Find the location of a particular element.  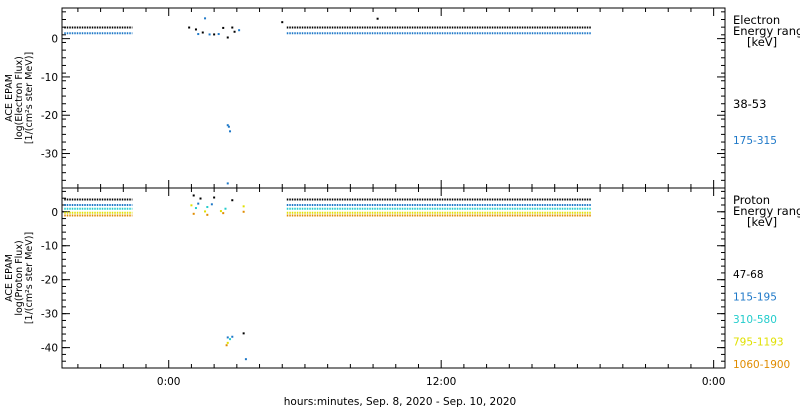

legend-title: Proton is located at coordinates (751, 200).